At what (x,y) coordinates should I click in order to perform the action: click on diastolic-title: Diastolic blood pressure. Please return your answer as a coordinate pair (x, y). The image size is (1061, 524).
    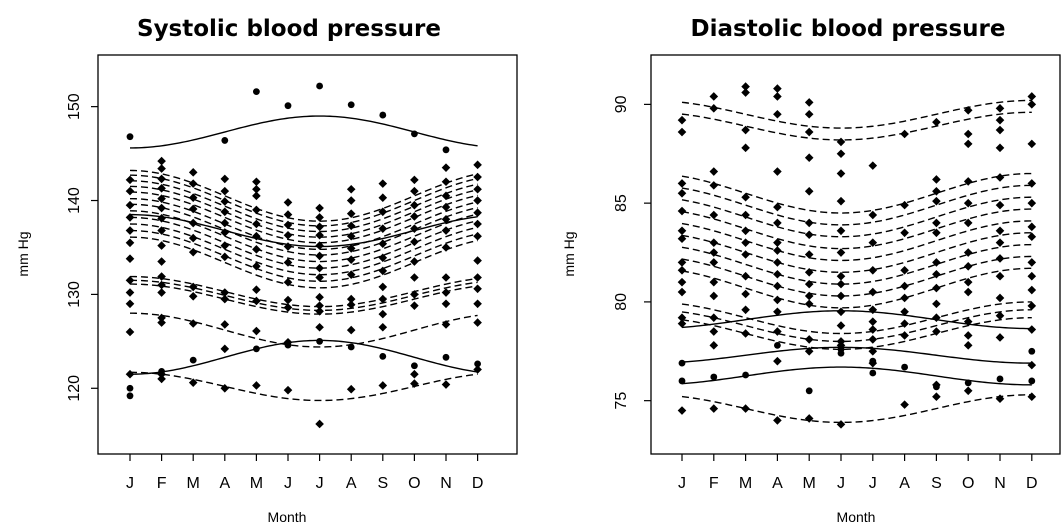
    Looking at the image, I should click on (848, 29).